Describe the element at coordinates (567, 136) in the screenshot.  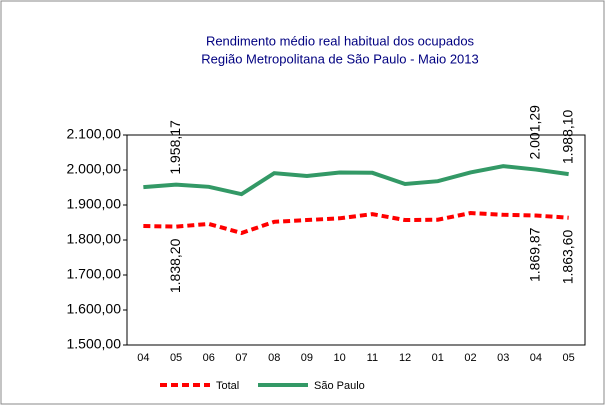
I see `data-label: 1.988,10` at that location.